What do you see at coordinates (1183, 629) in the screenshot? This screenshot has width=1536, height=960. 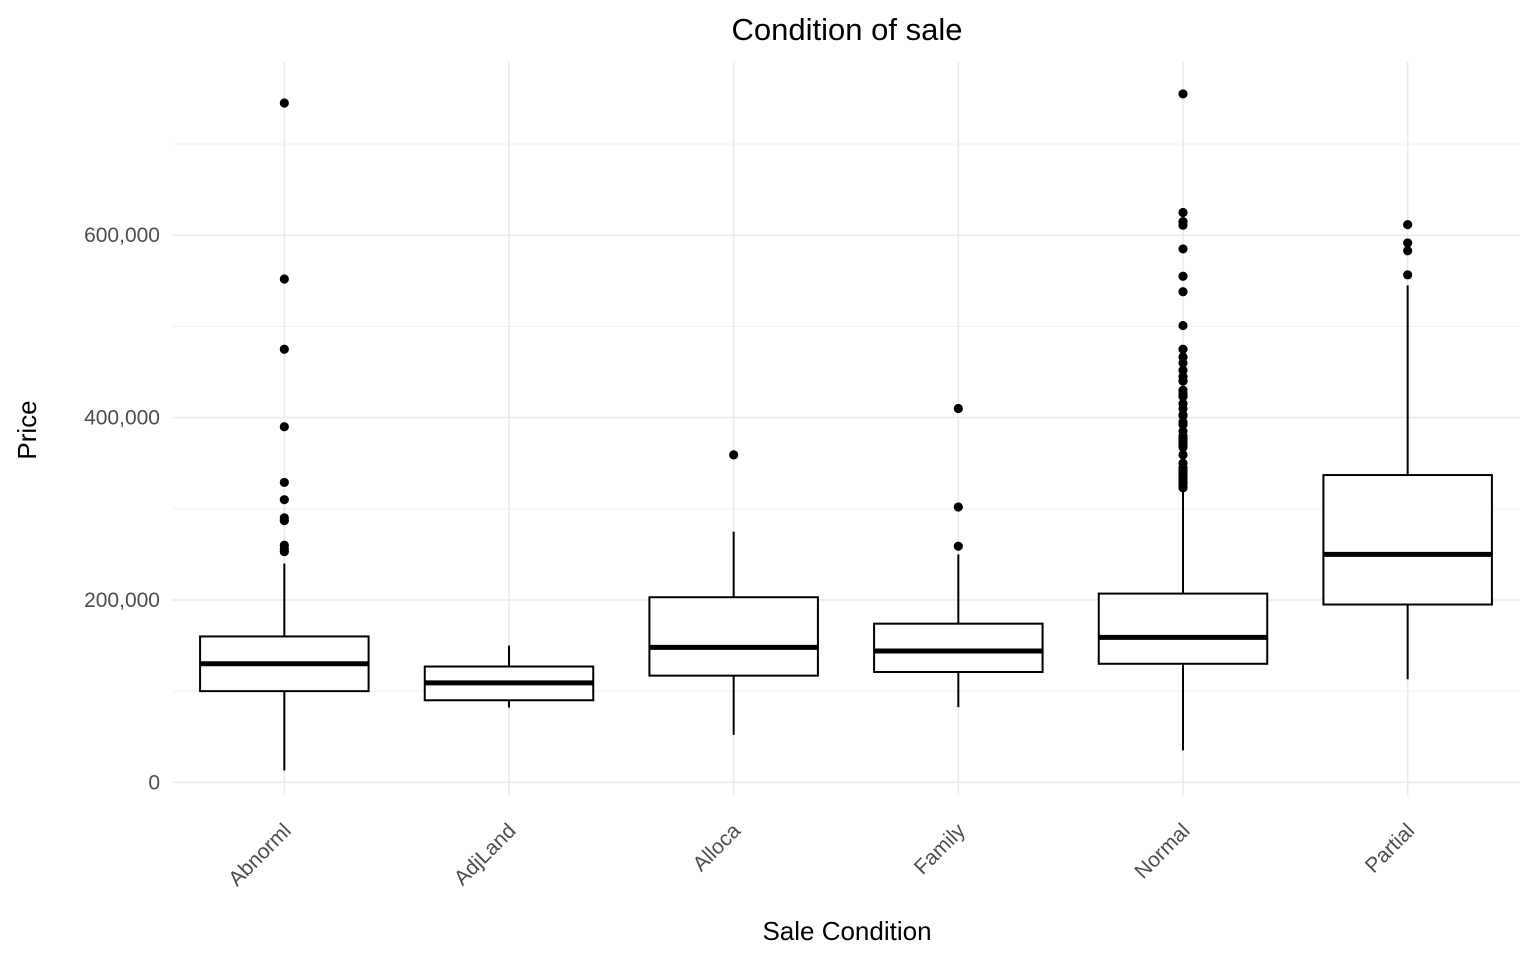 I see `box-normal` at bounding box center [1183, 629].